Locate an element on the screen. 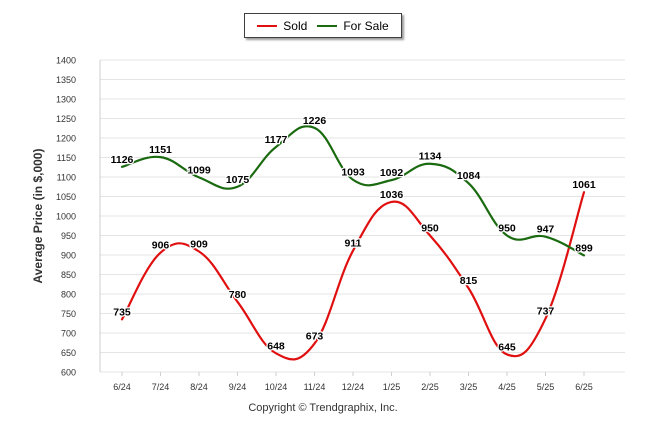  y-tick-label: 1200 is located at coordinates (66, 139).